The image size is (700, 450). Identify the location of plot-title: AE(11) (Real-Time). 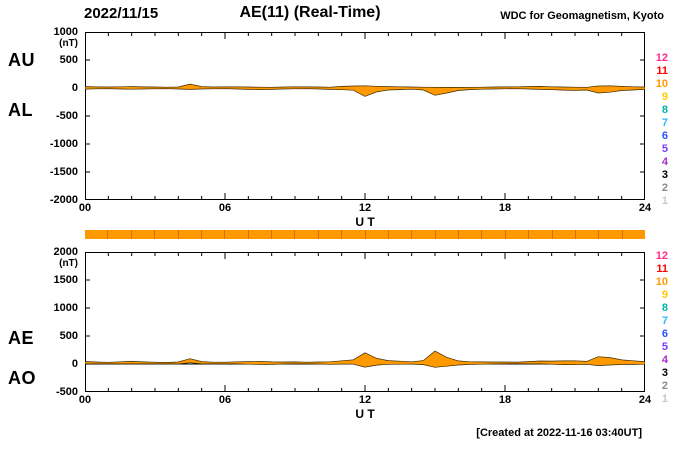
(310, 12).